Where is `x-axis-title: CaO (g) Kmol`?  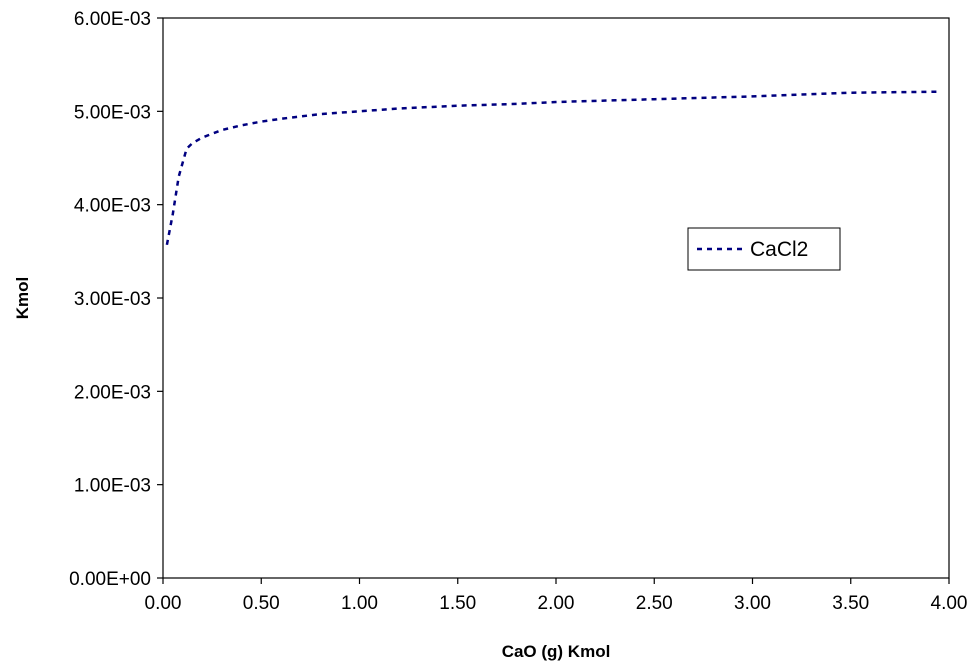 x-axis-title: CaO (g) Kmol is located at coordinates (556, 651).